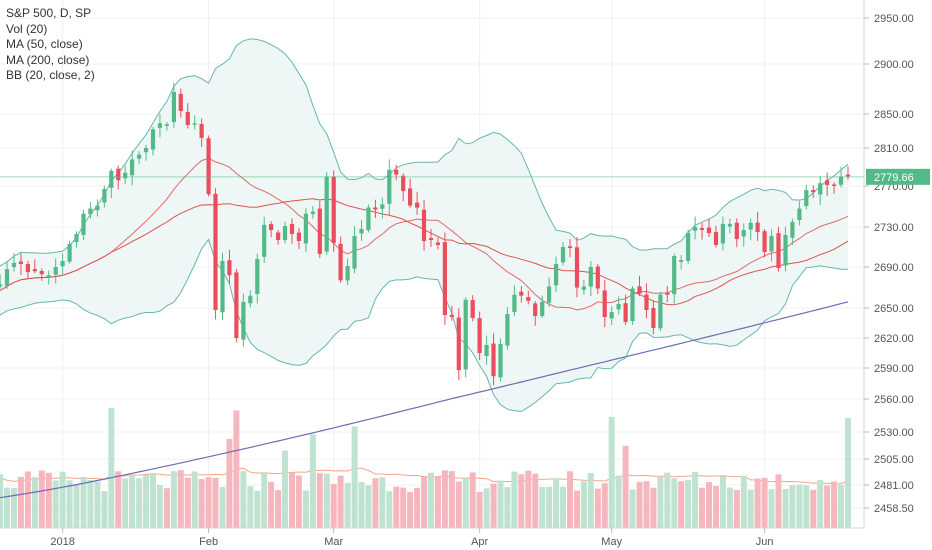  Describe the element at coordinates (48, 59) in the screenshot. I see `legend-ma200: MA (200, close)` at that location.